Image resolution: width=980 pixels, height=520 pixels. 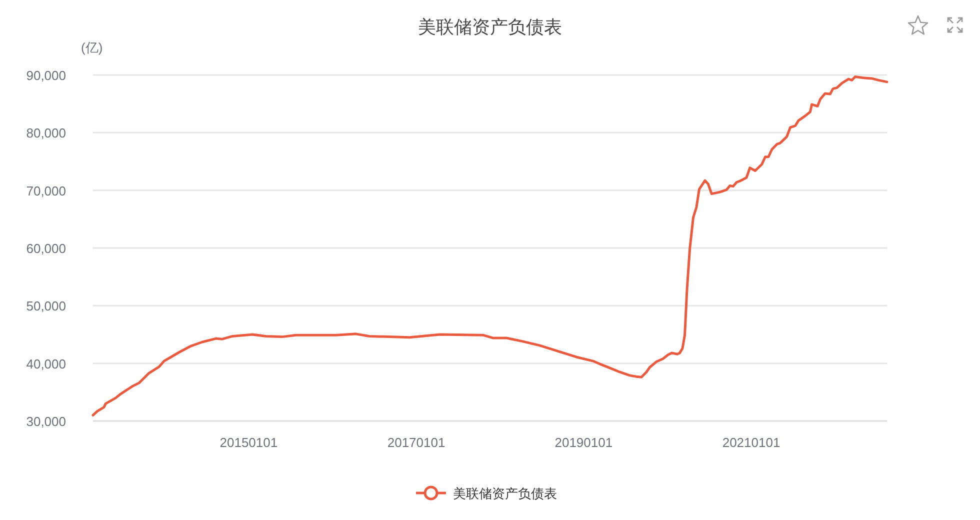 I want to click on y-tick-label: 60,000, so click(x=46, y=248).